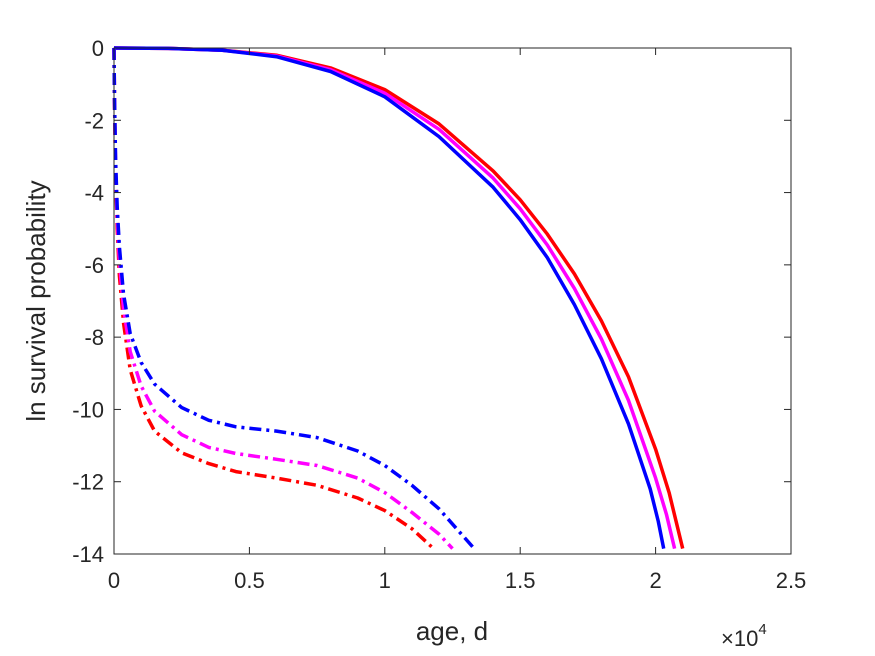  Describe the element at coordinates (520, 580) in the screenshot. I see `x-tick-label-3: 1.5` at that location.